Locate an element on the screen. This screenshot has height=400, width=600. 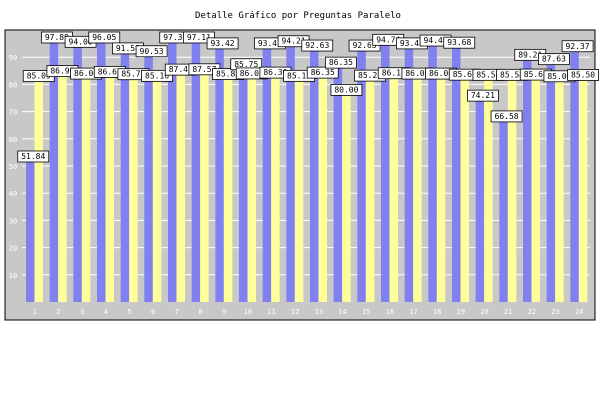
data-label: 87.63 is located at coordinates (554, 59).